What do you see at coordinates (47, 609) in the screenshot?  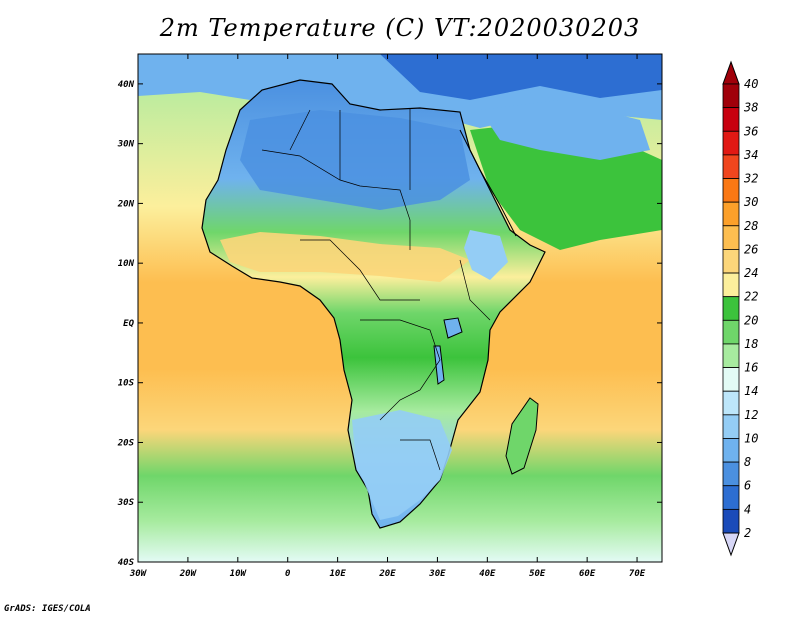 I see `credit-text: GrADS: IGES/COLA` at bounding box center [47, 609].